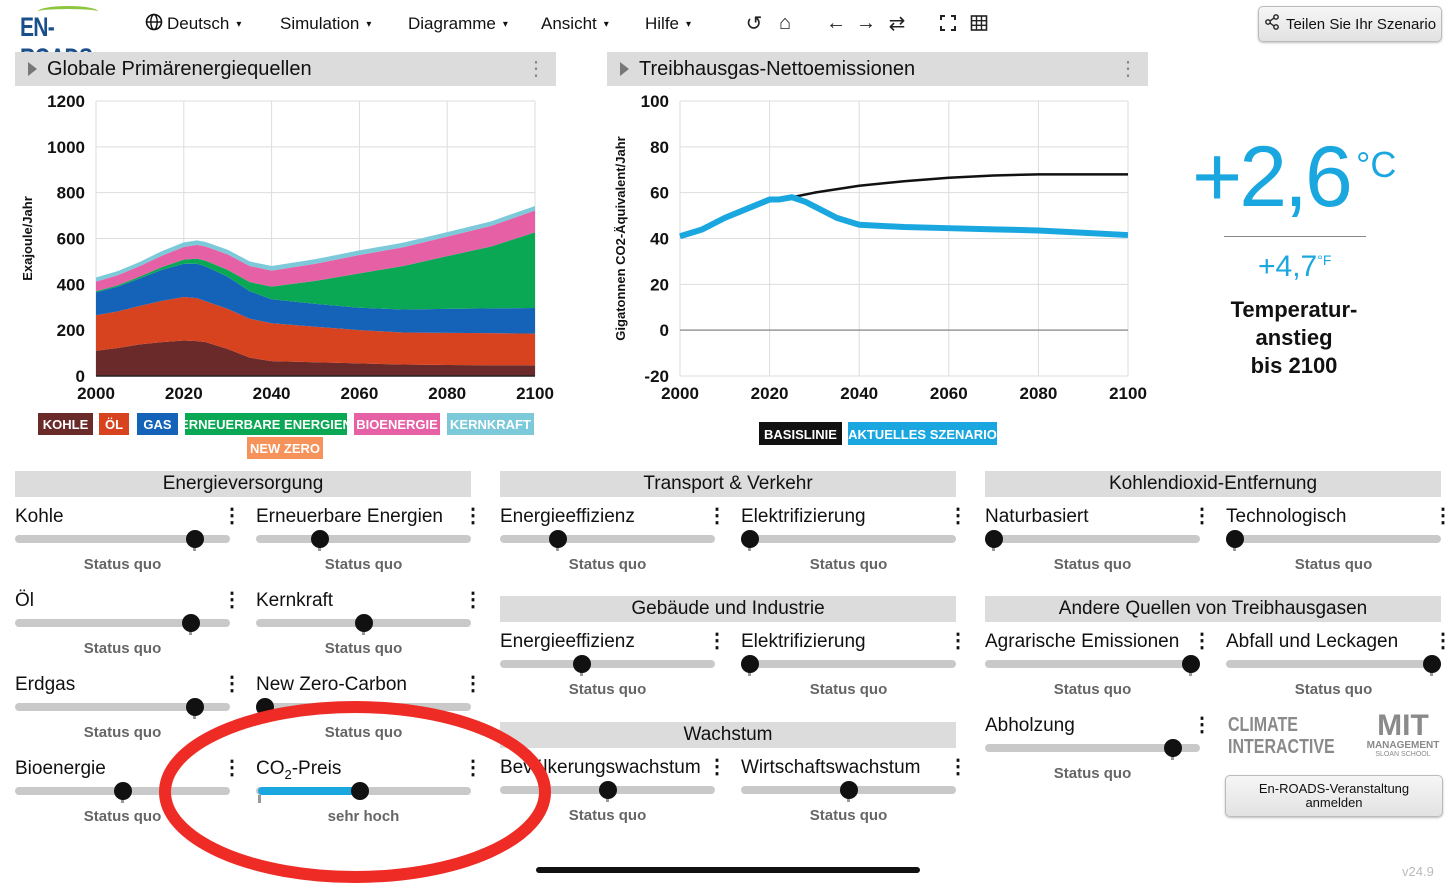  What do you see at coordinates (45, 684) in the screenshot?
I see `slider-label: Erdgas` at bounding box center [45, 684].